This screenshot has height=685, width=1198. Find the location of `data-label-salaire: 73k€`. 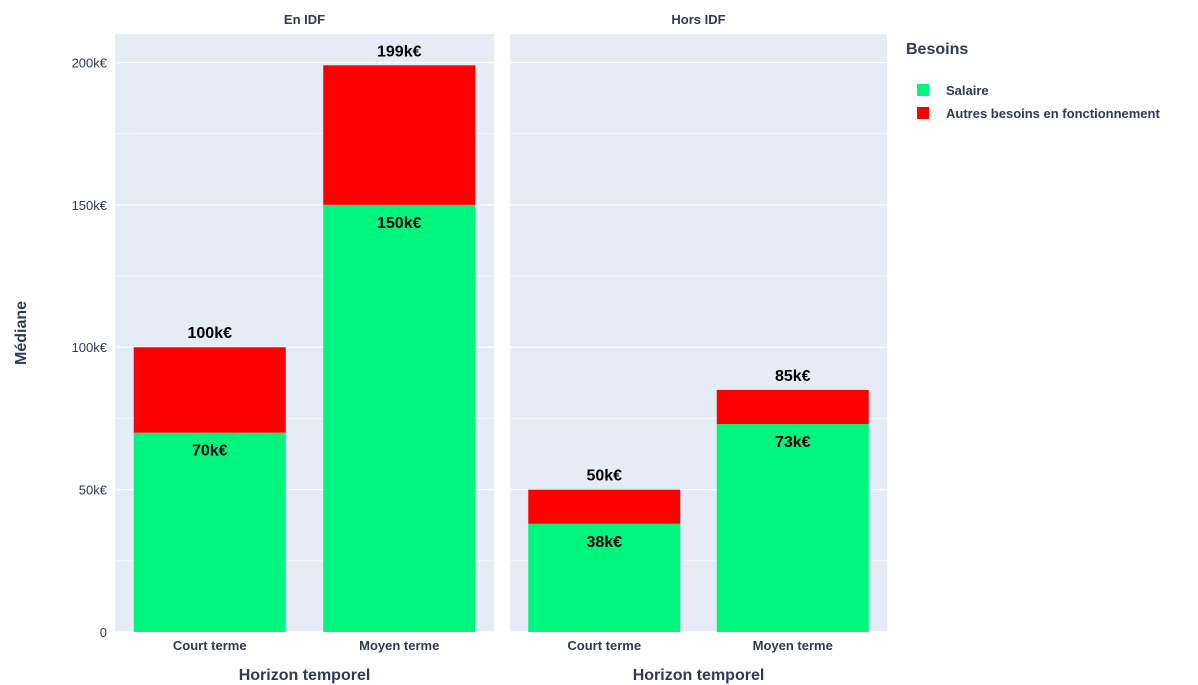

data-label-salaire: 73k€ is located at coordinates (793, 442).